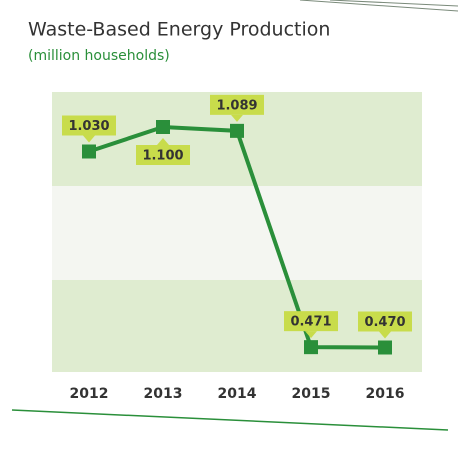  What do you see at coordinates (163, 394) in the screenshot?
I see `x-tick-label: 2013` at bounding box center [163, 394].